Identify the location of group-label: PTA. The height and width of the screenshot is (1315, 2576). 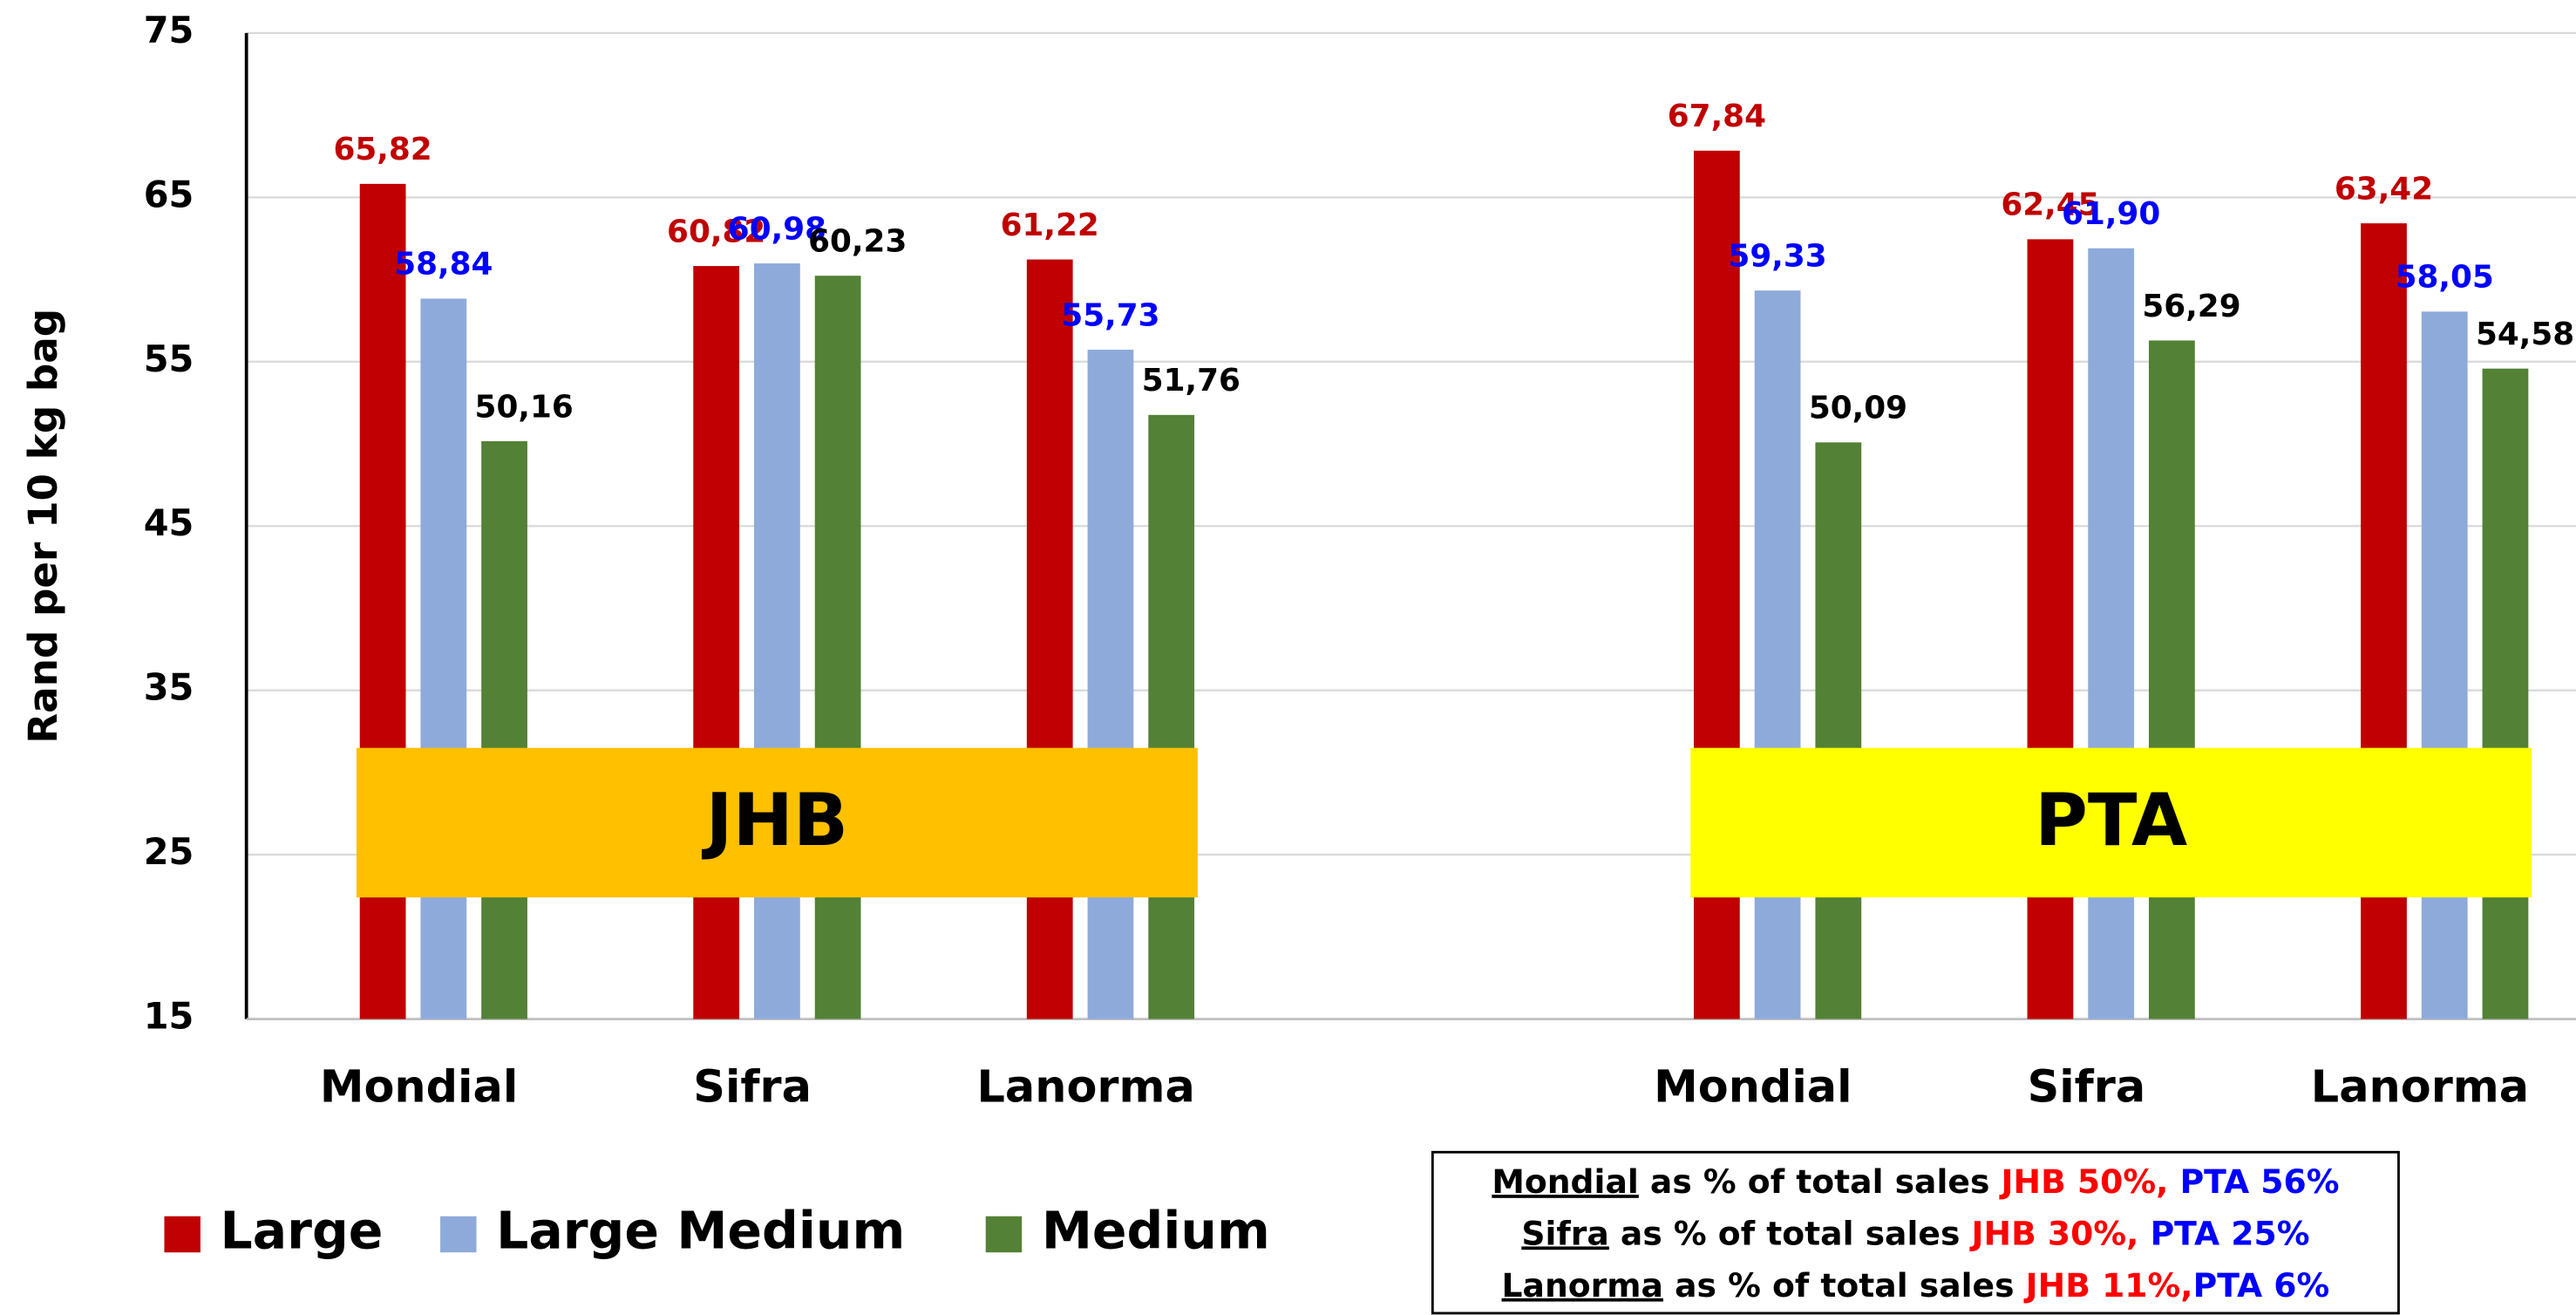
(2111, 820).